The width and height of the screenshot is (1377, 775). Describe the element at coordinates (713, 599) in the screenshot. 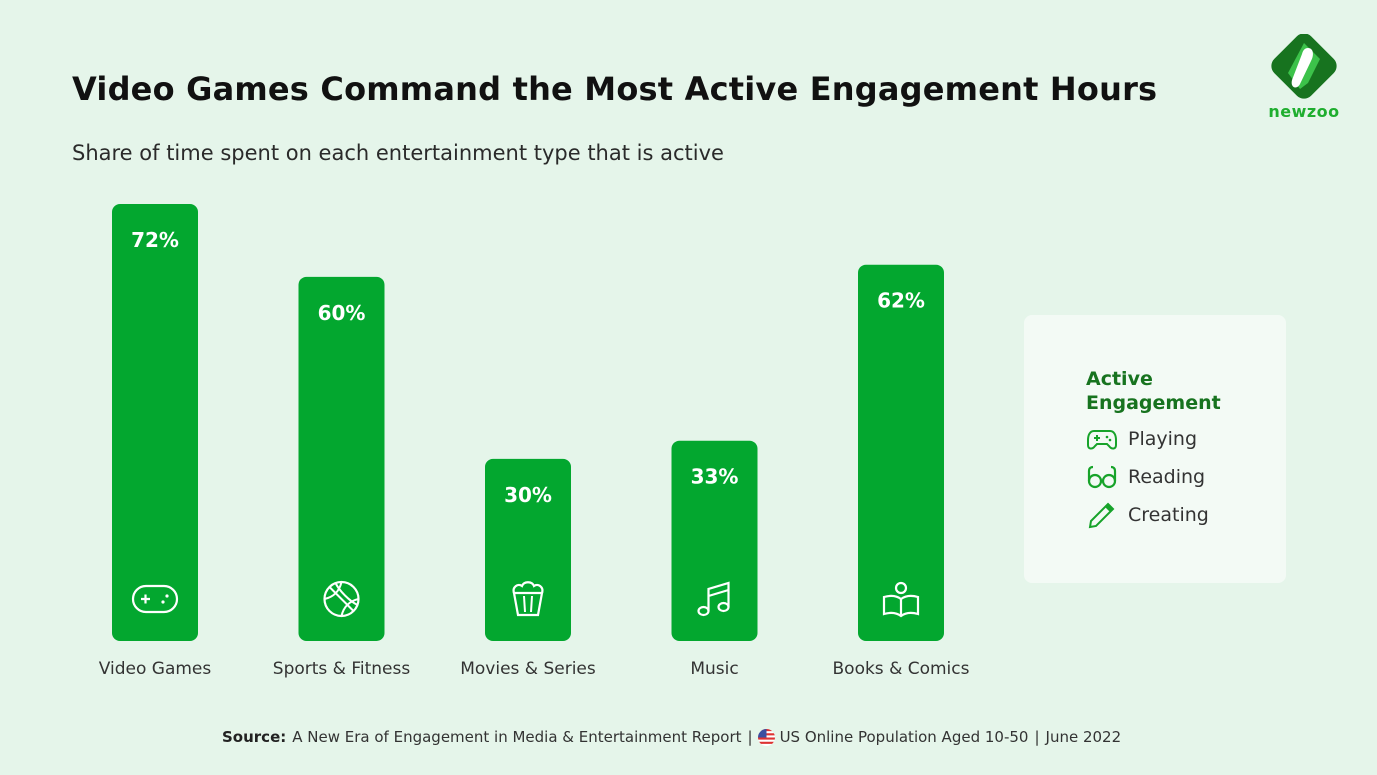

I see `music-note-icon` at that location.